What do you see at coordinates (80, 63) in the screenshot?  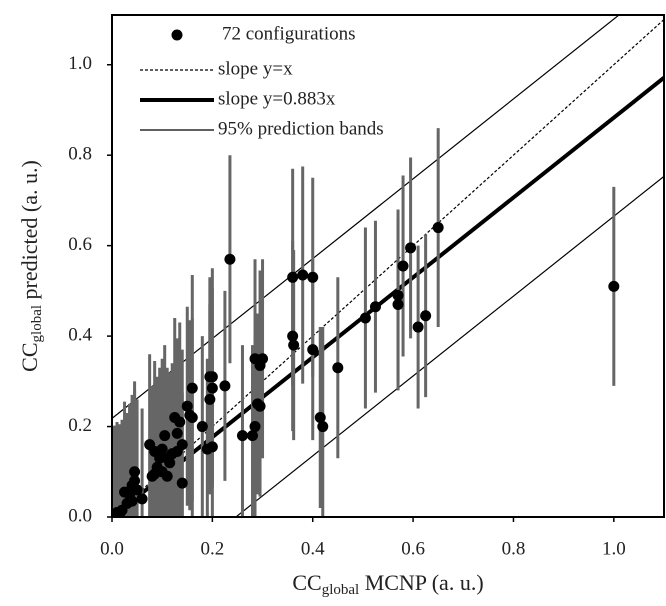 I see `y-tick-label: 1.0` at bounding box center [80, 63].